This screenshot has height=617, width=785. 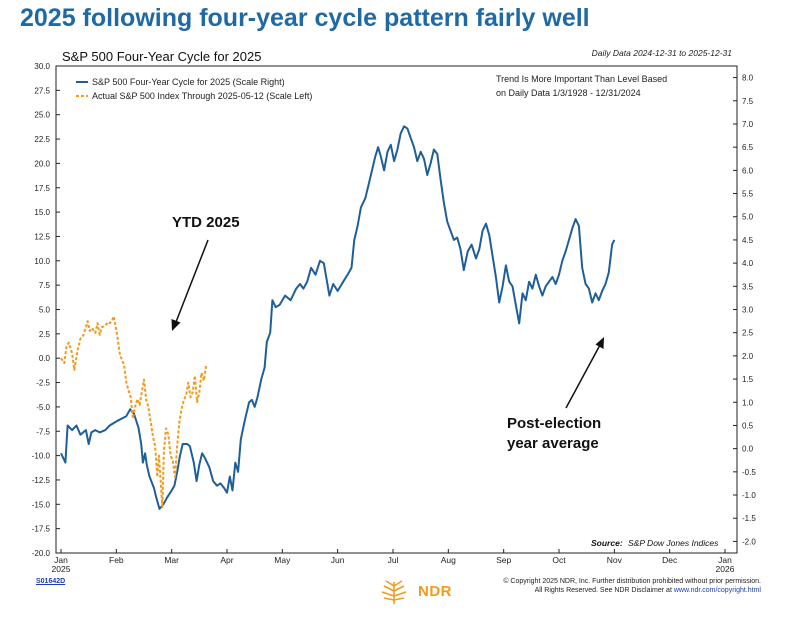 What do you see at coordinates (41, 504) in the screenshot?
I see `left-tick-label: -15.0` at bounding box center [41, 504].